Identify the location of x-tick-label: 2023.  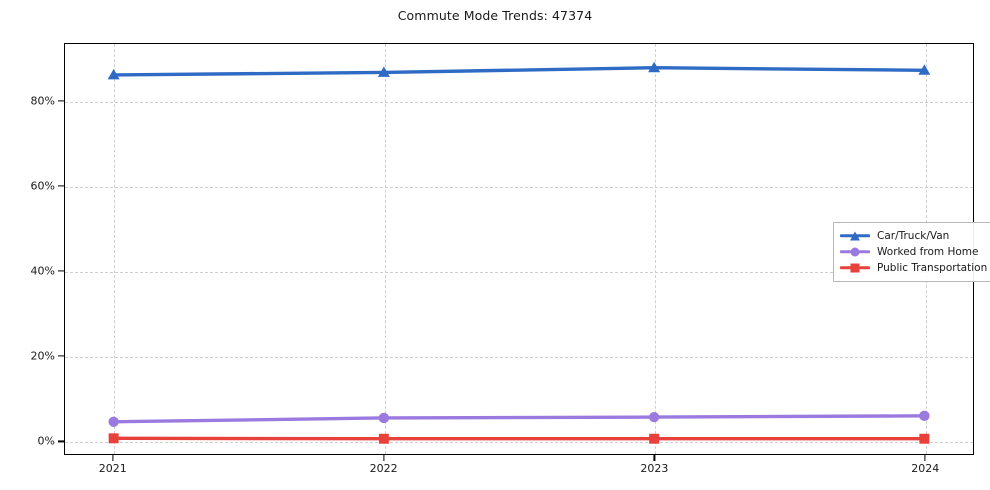
(654, 468).